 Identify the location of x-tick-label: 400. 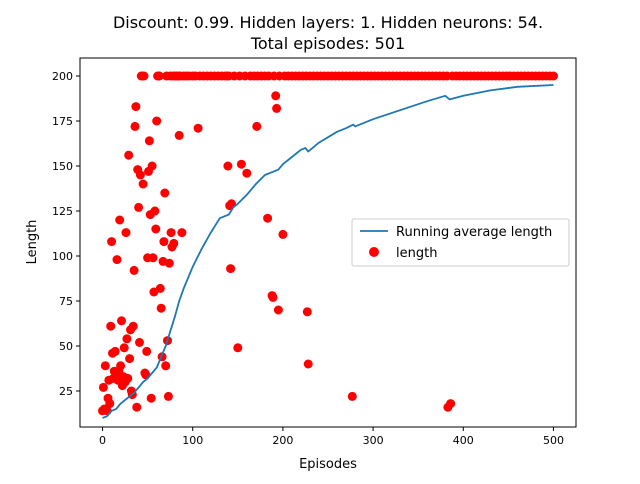
(463, 440).